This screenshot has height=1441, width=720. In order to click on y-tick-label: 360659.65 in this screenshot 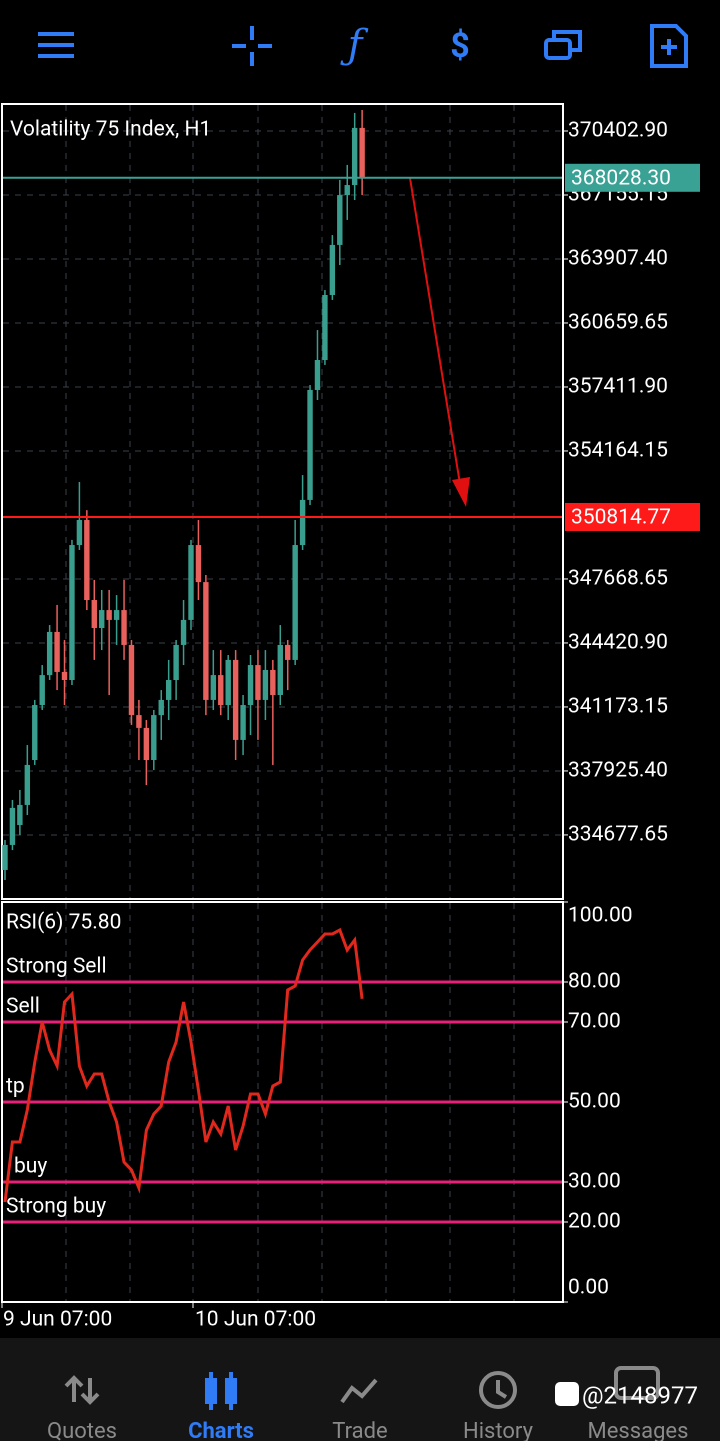, I will do `click(618, 323)`.